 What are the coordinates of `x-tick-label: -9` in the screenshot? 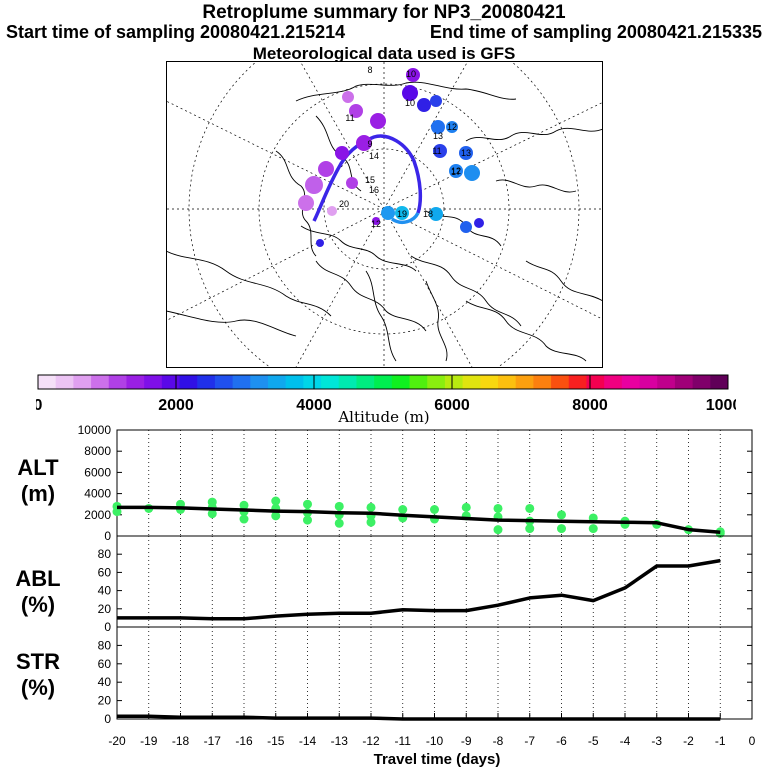 It's located at (466, 741).